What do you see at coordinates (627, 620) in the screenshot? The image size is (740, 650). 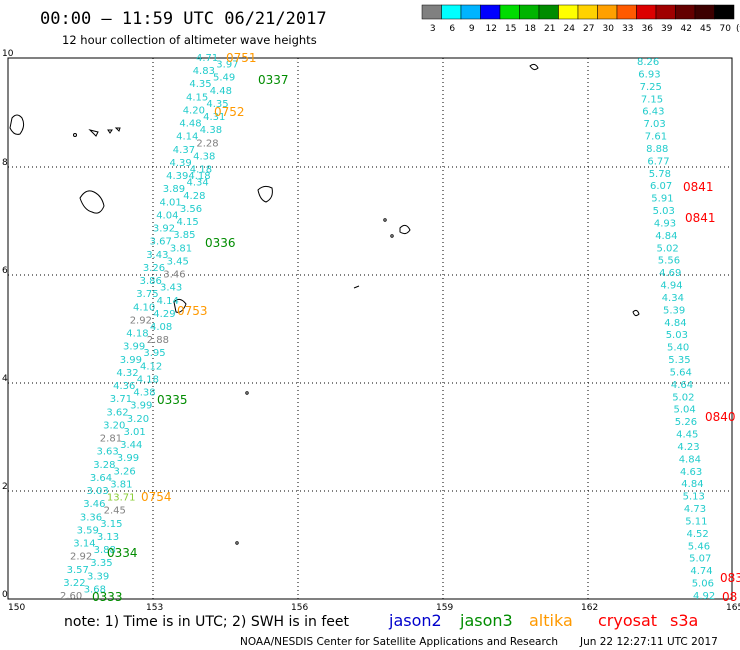 I see `legend-cryosat: cryosat` at bounding box center [627, 620].